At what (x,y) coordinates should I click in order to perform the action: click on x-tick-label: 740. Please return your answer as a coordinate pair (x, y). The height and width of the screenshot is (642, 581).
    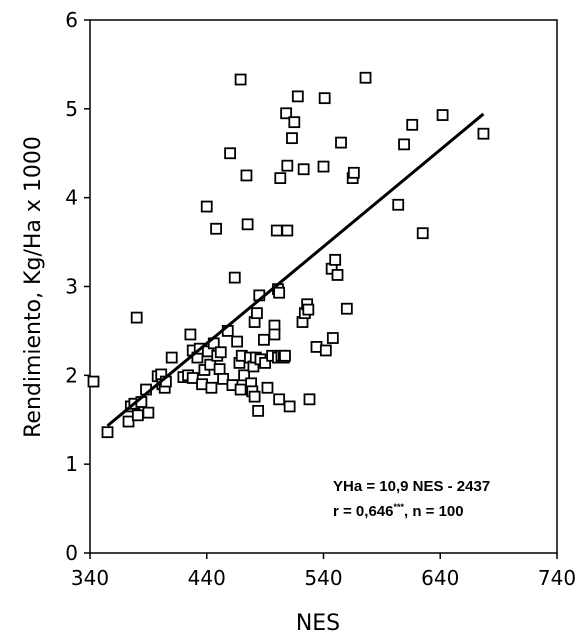
    Looking at the image, I should click on (557, 578).